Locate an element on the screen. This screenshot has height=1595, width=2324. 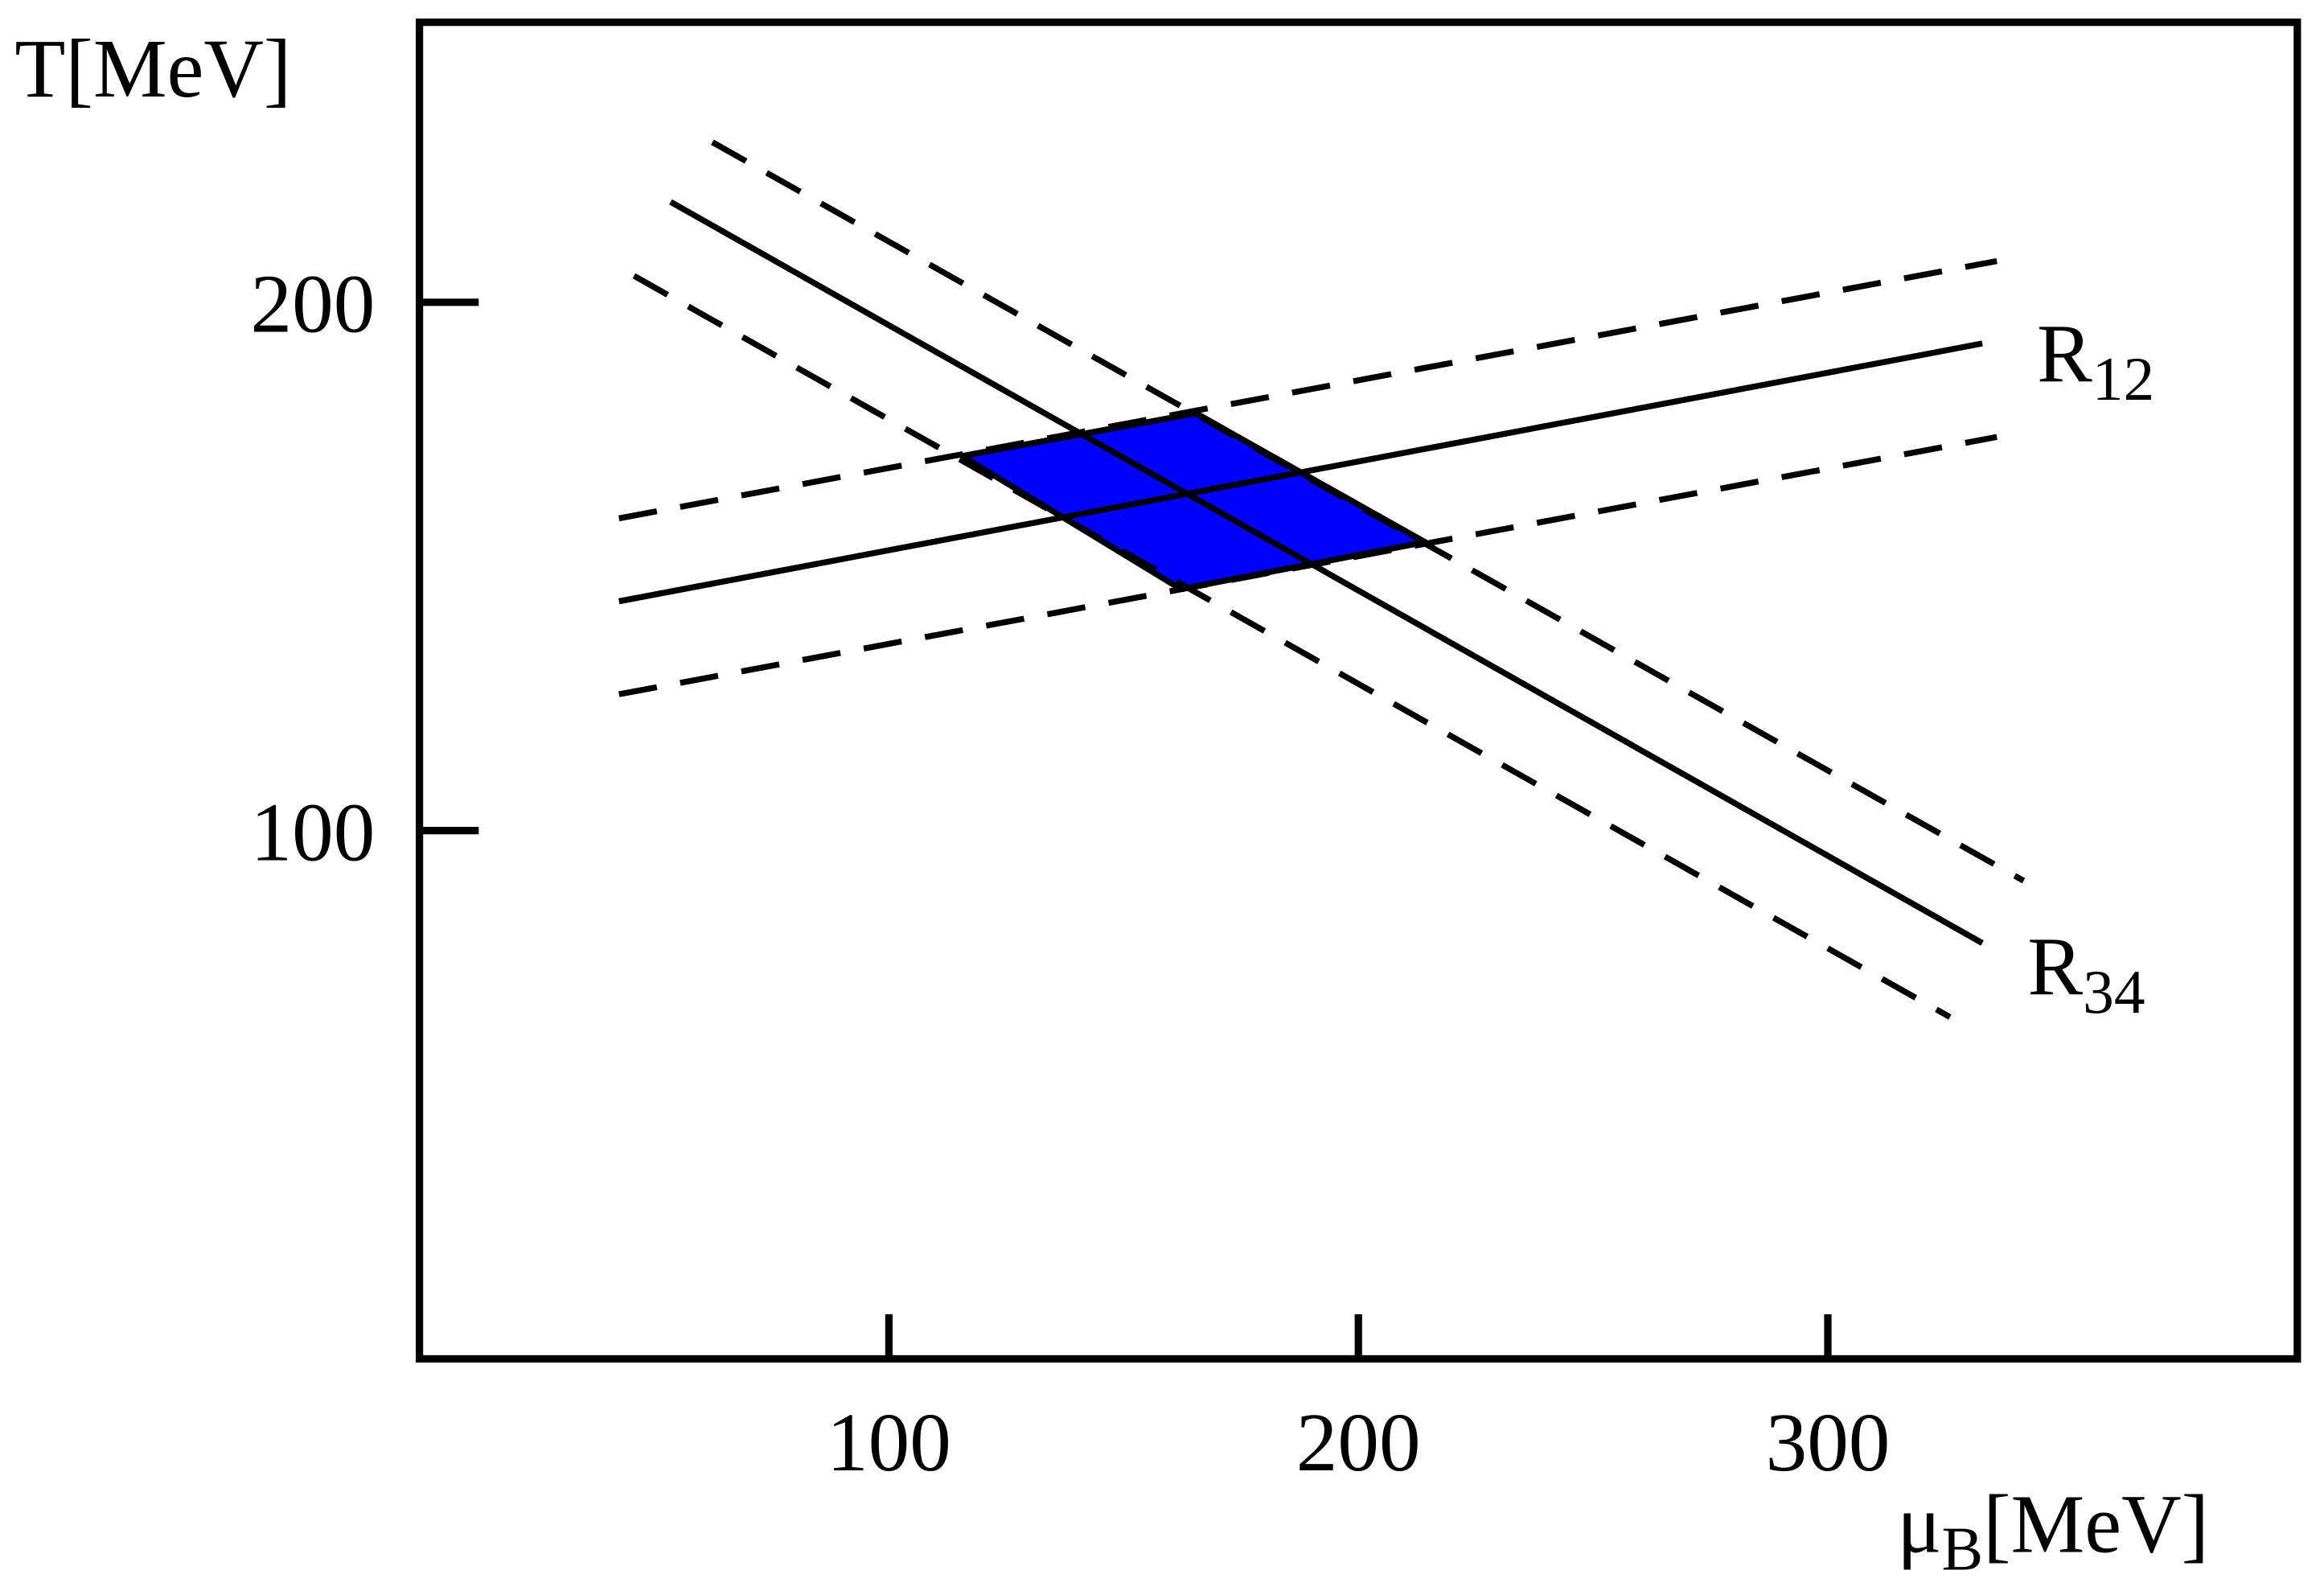
line-label-sub: 34 is located at coordinates (2114, 991).